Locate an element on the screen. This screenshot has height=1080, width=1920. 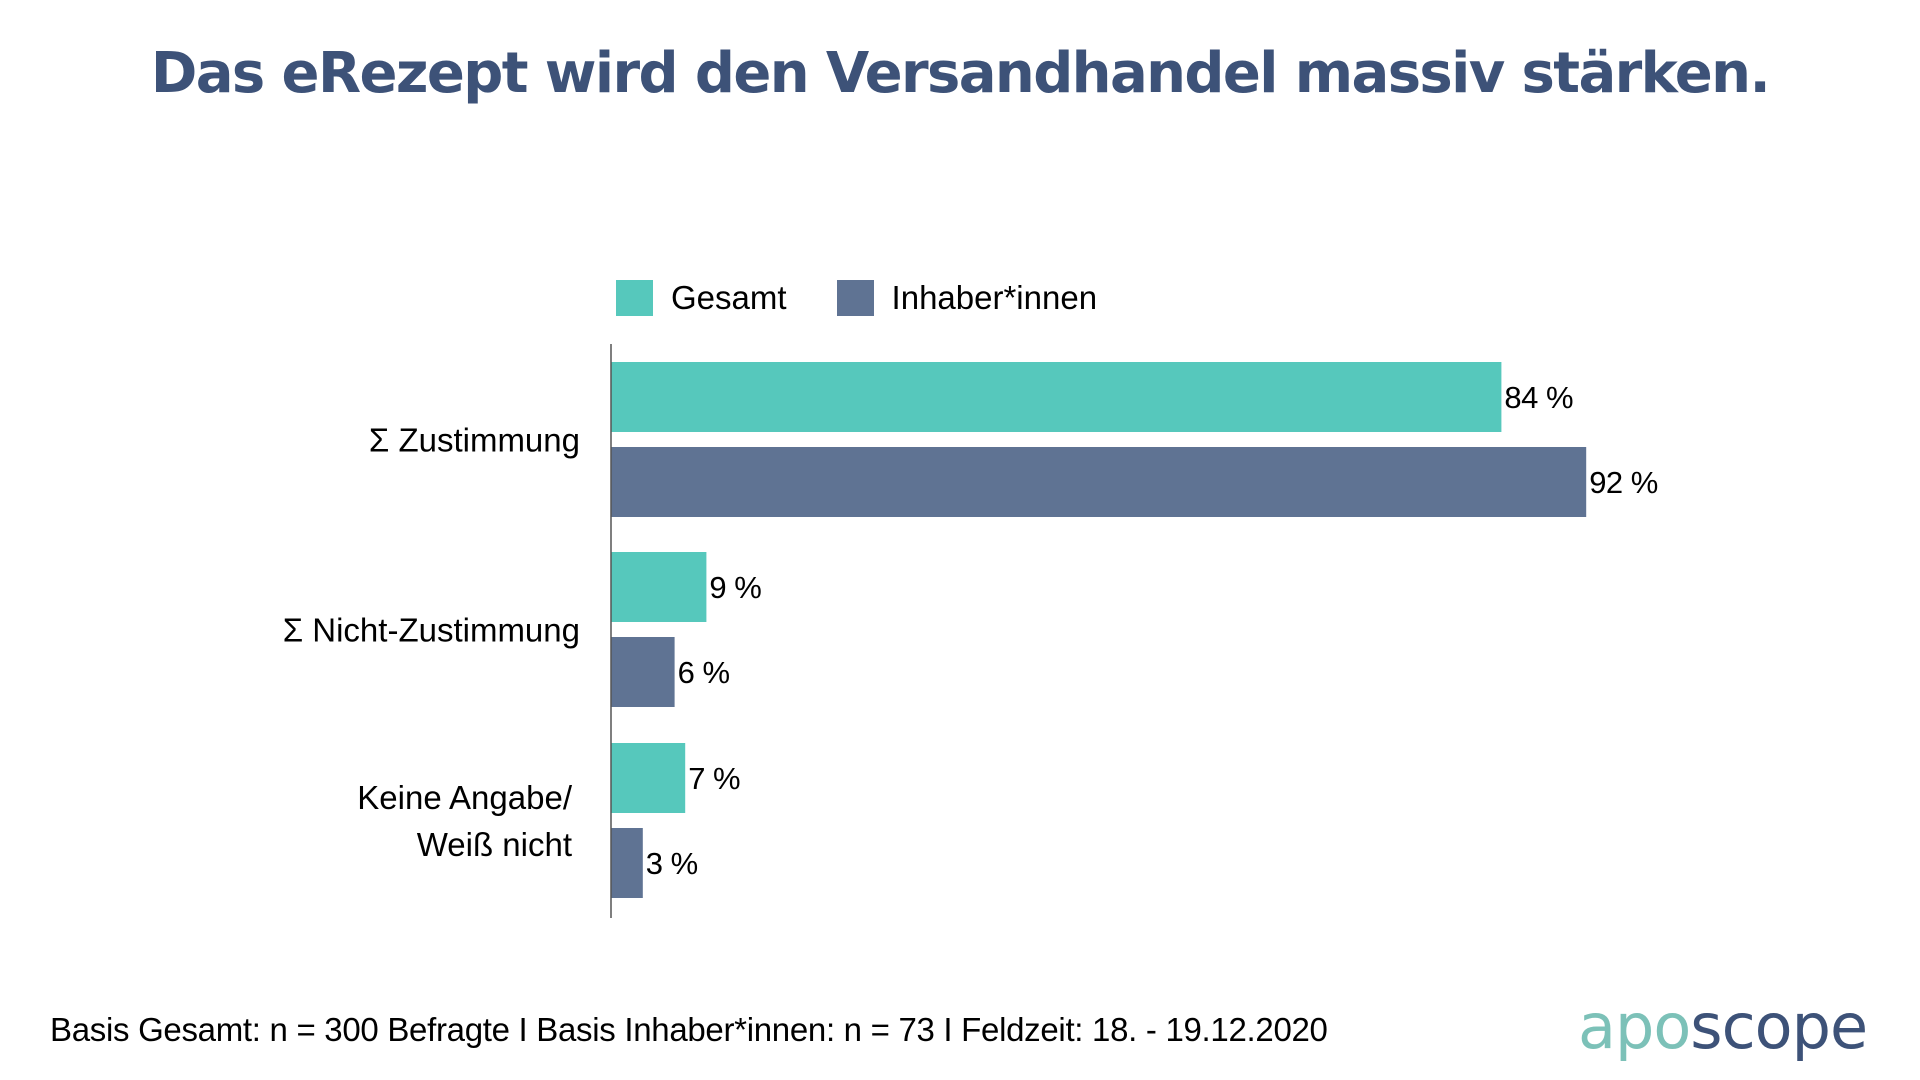
category-label-line: Σ Nicht-Zustimmung is located at coordinates (431, 630).